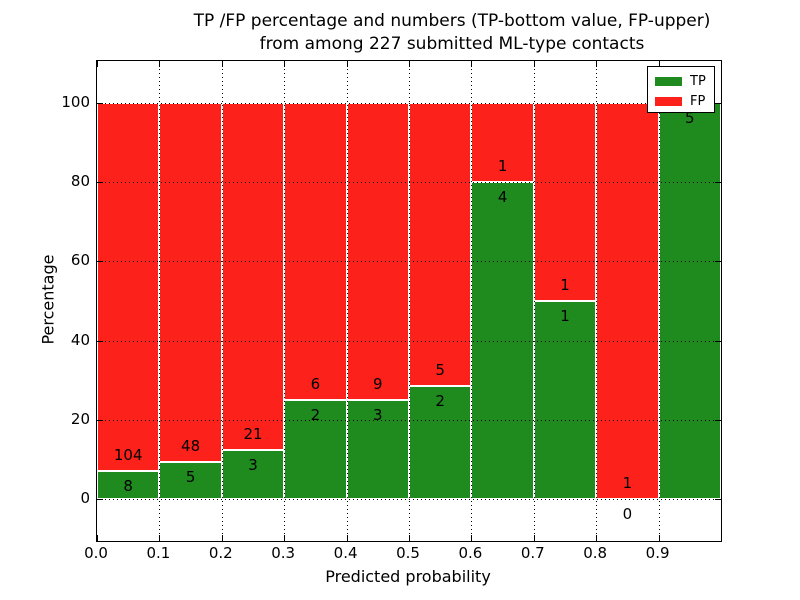  I want to click on fp-count-label: 5, so click(440, 370).